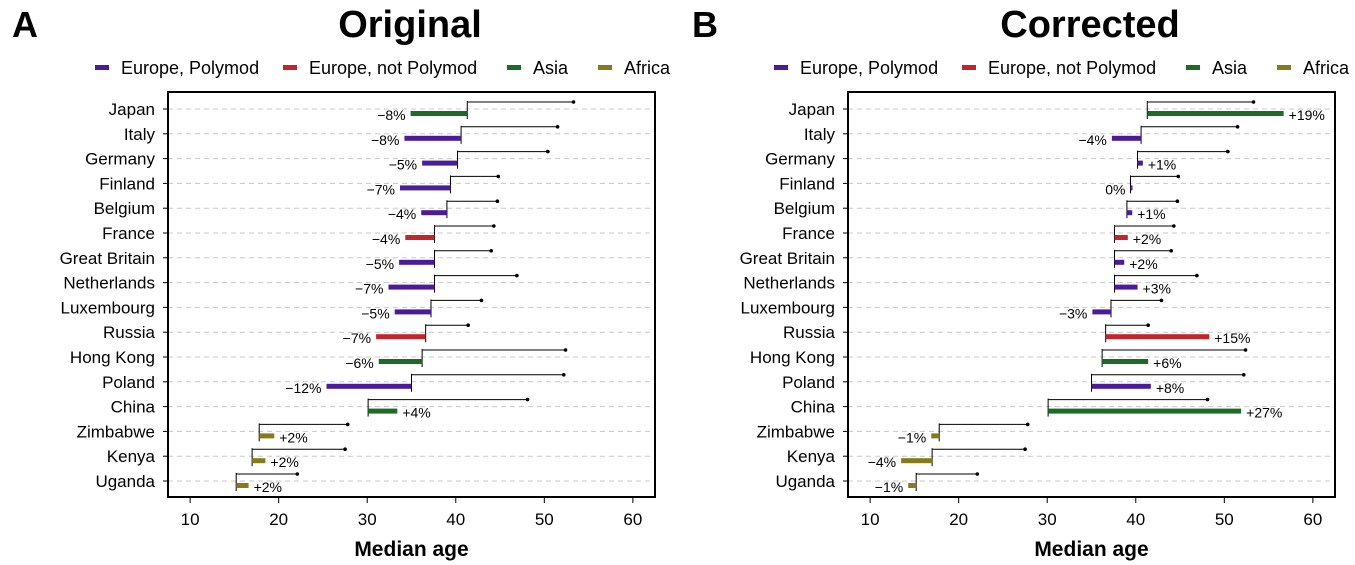 This screenshot has width=1355, height=565. I want to click on percent-label: −12%, so click(303, 388).